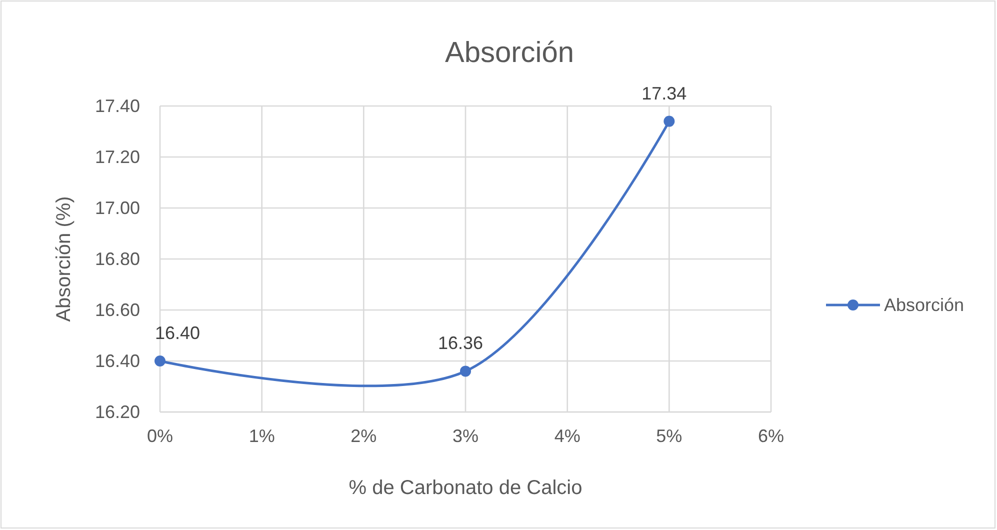  I want to click on data-label: 16.36, so click(461, 343).